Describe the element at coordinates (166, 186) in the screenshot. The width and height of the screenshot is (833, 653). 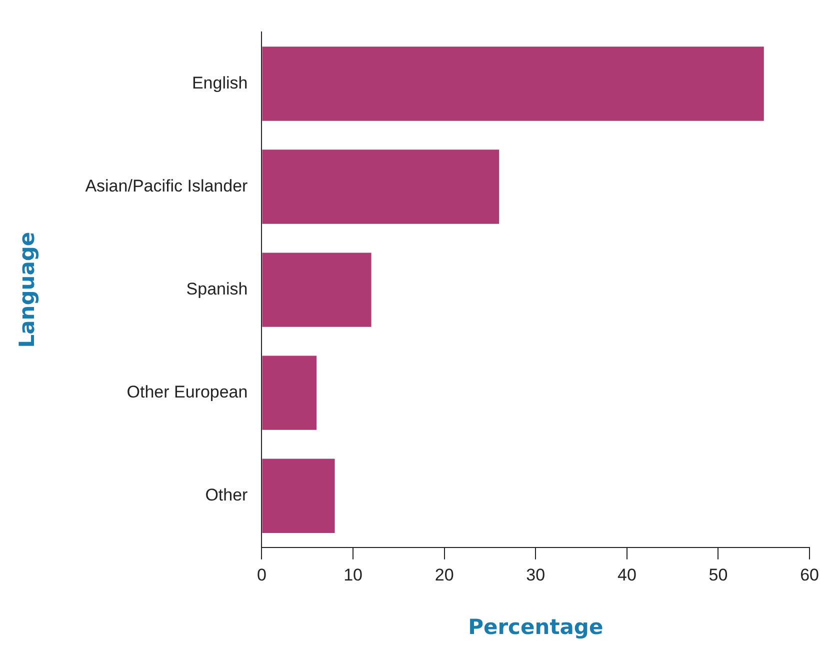
I see `y-tick-label: Asian/Pacific Islander` at that location.